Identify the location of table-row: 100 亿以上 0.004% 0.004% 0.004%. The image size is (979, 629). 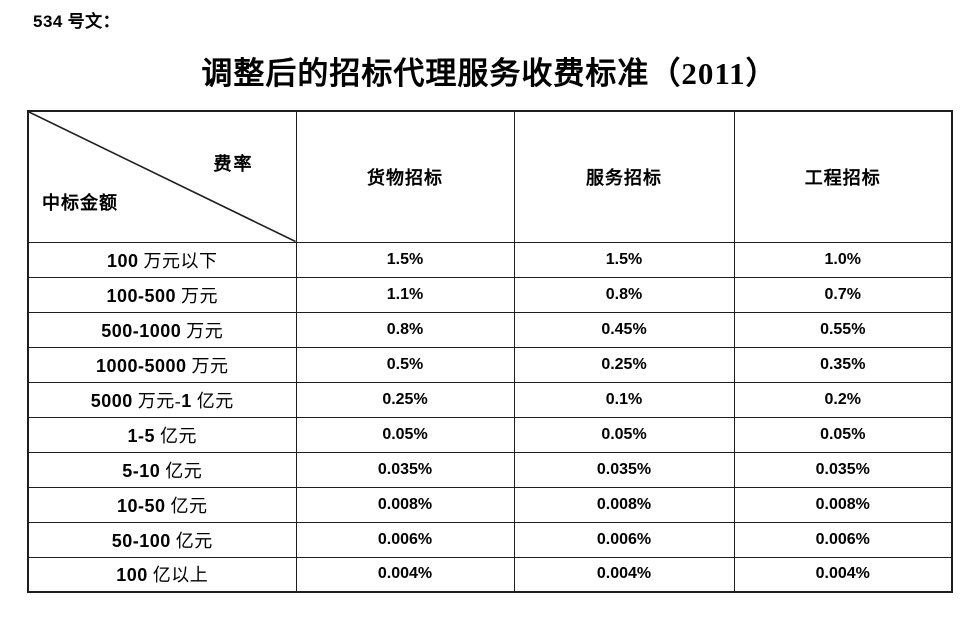
(490, 574).